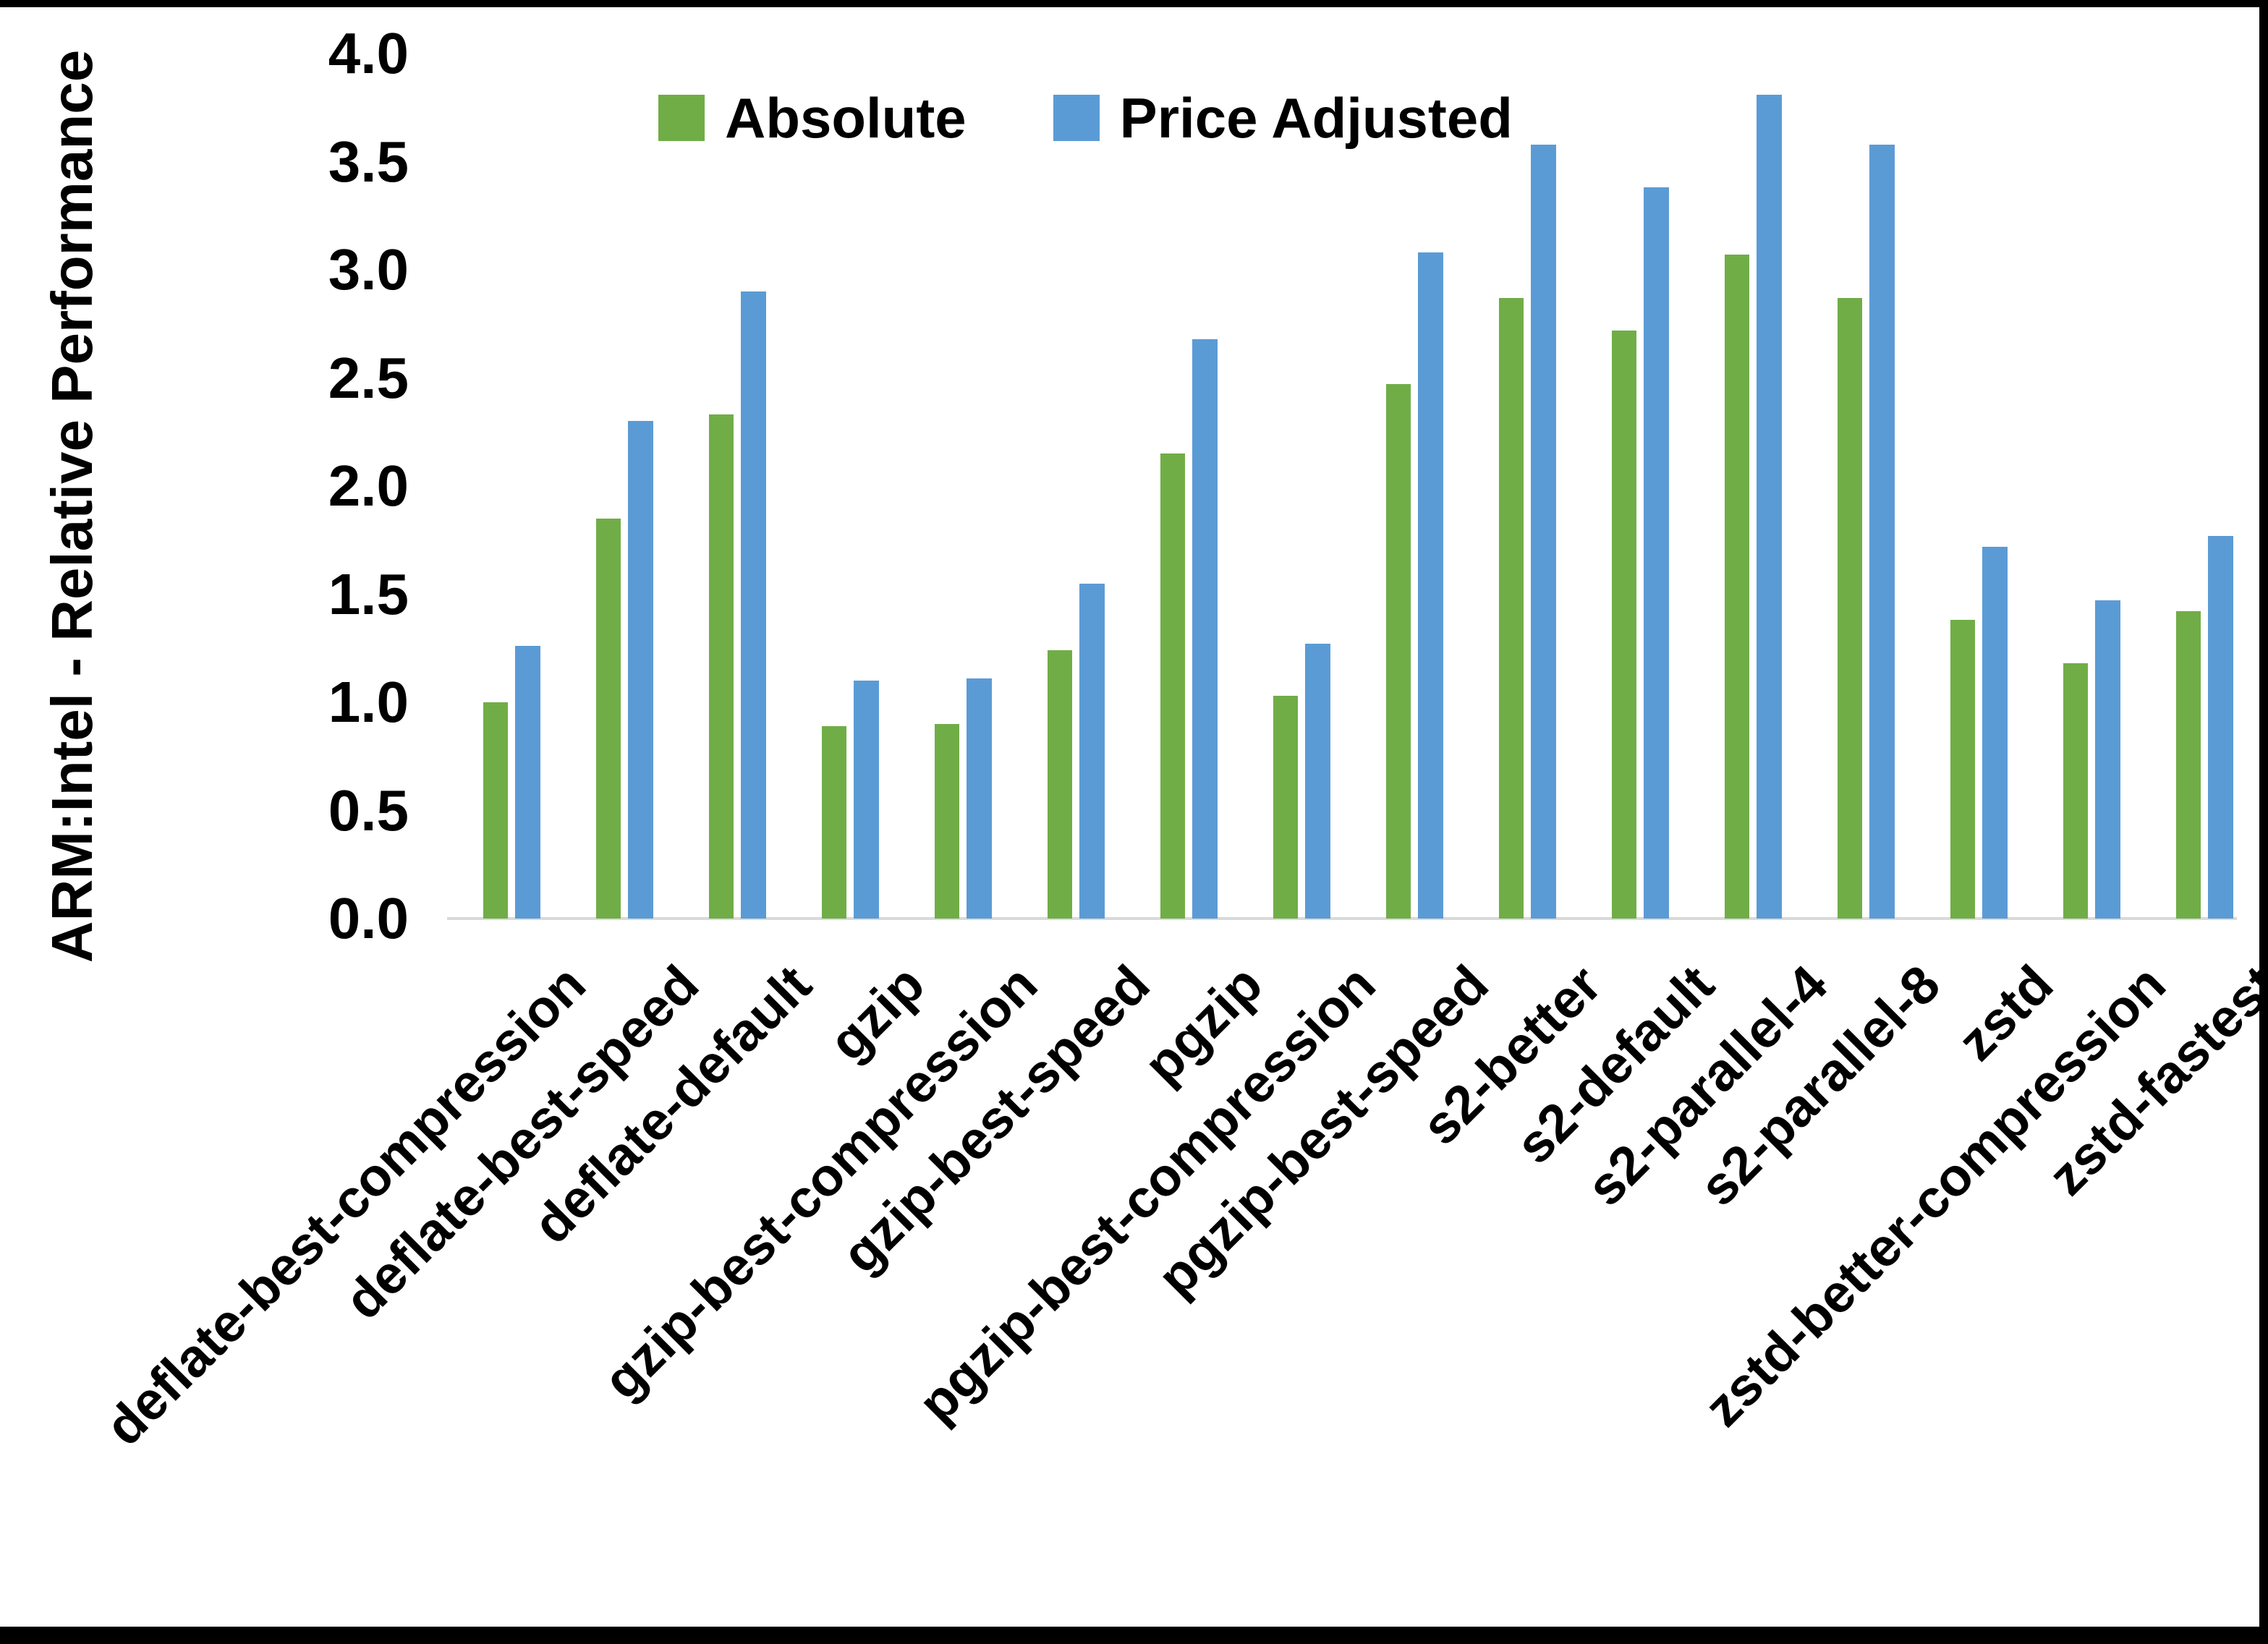  I want to click on bar-absolute-zstd, so click(1962, 769).